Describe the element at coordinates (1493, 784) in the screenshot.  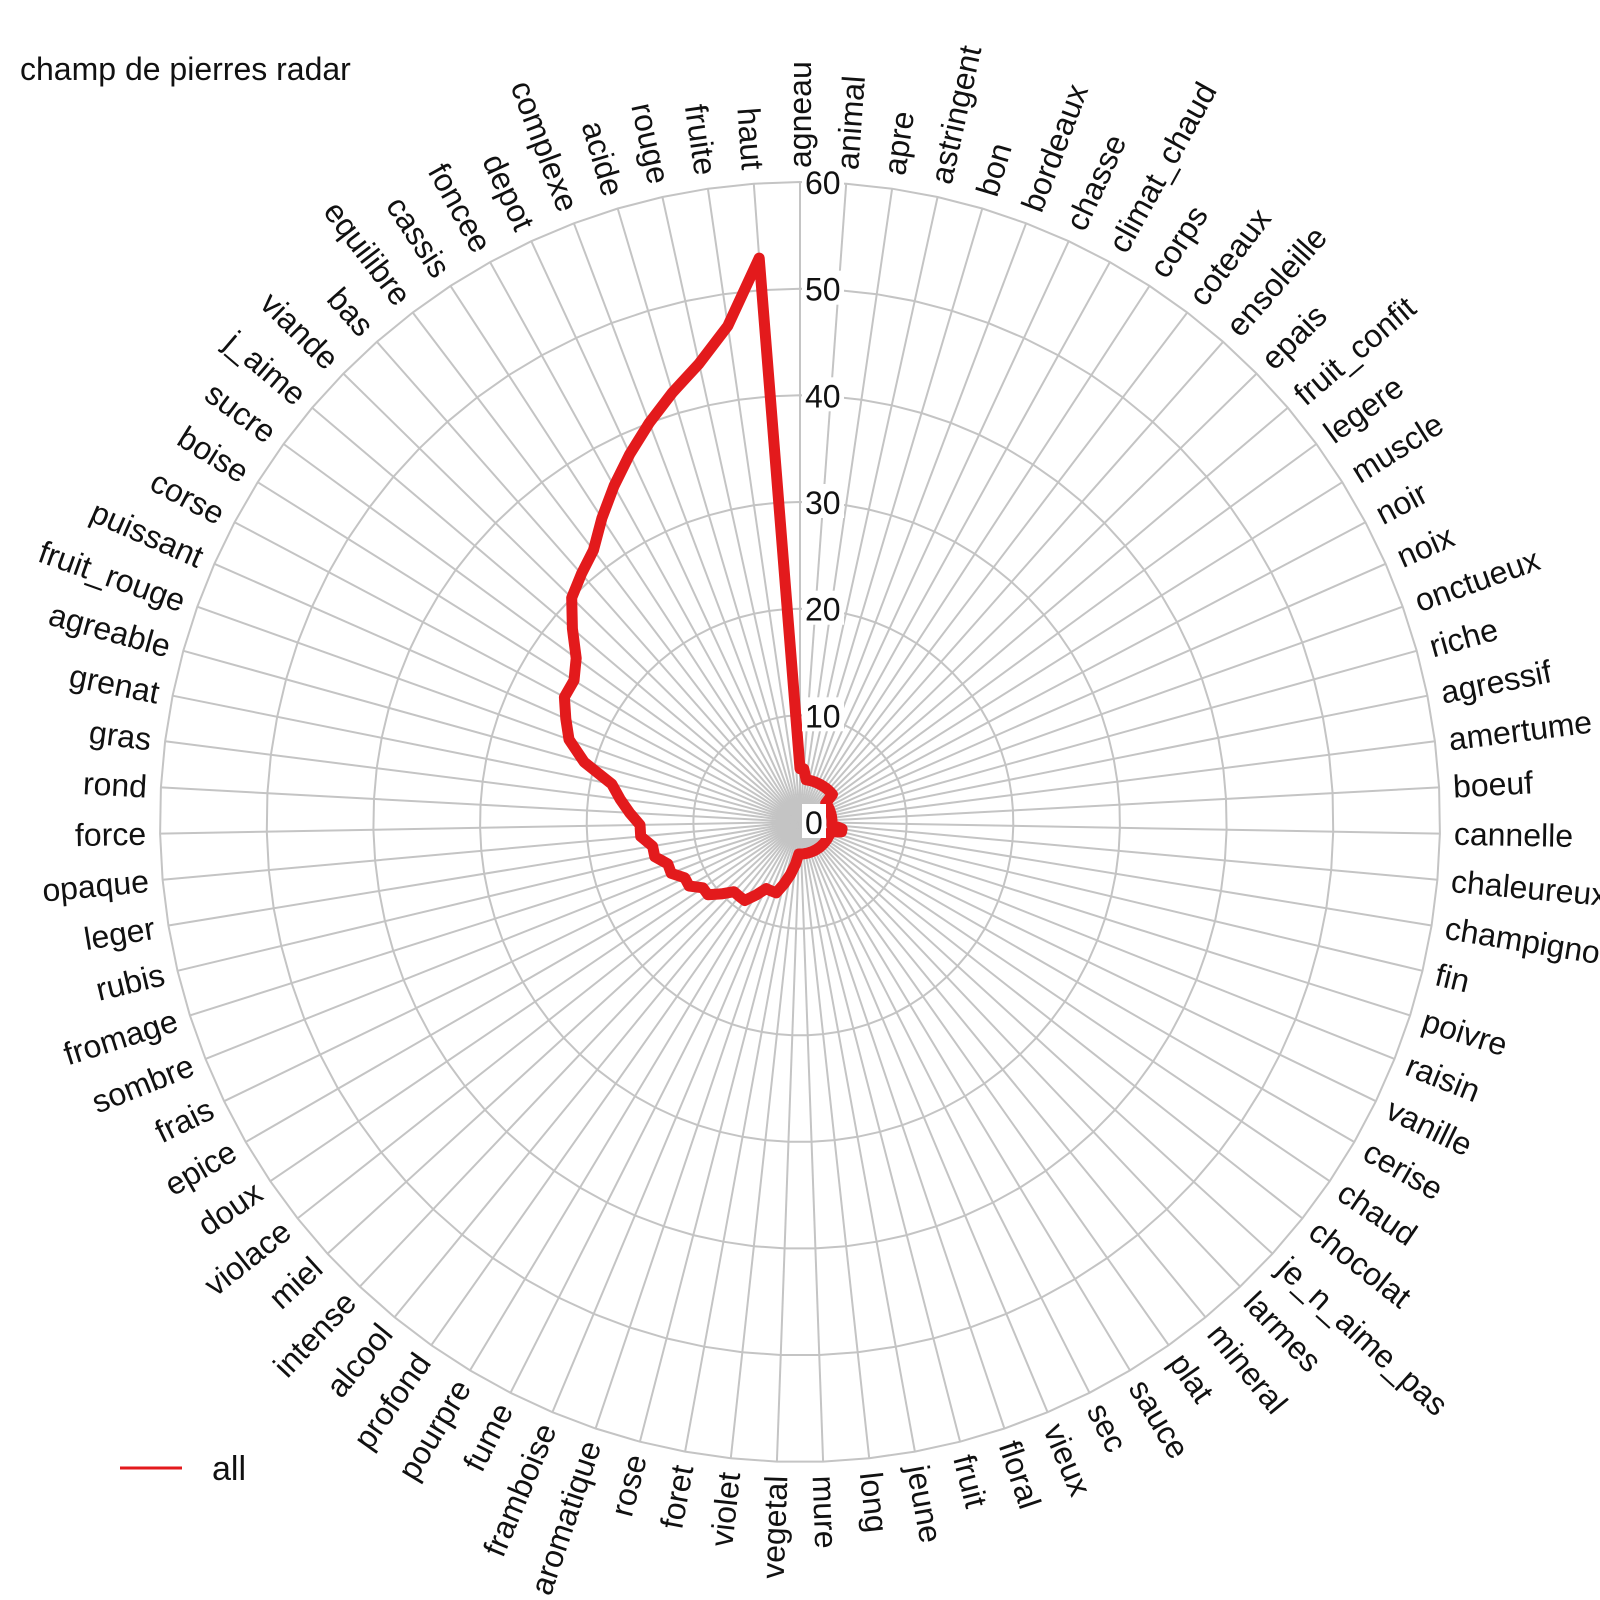
I see `category-label: boeuf` at that location.